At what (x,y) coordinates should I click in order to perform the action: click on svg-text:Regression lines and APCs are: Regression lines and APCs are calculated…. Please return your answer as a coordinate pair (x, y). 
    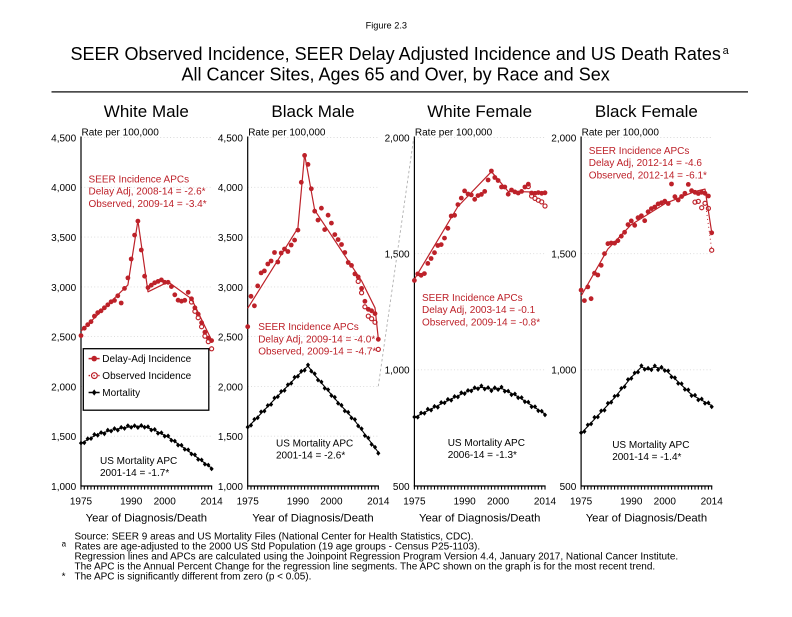
    Looking at the image, I should click on (377, 557).